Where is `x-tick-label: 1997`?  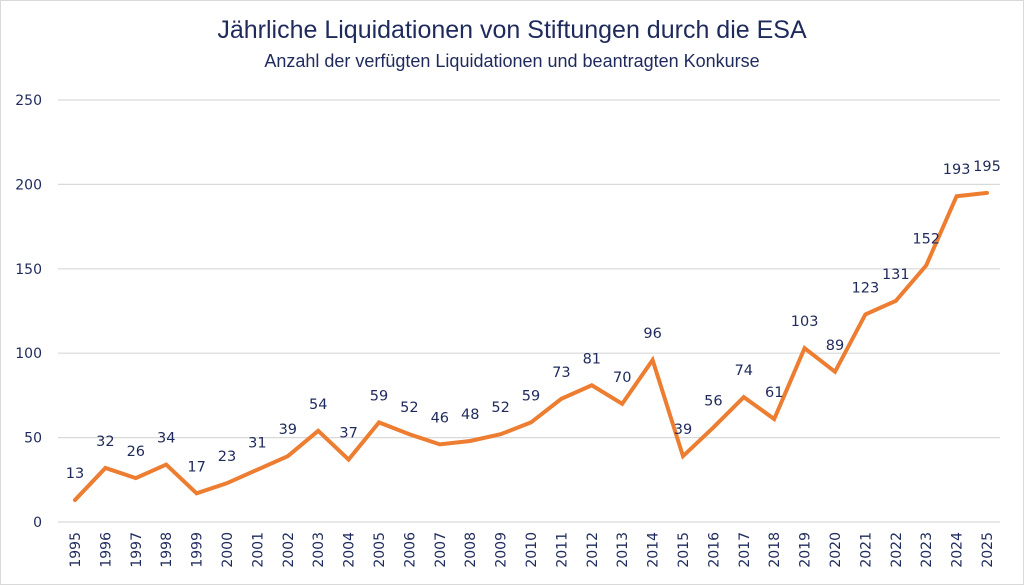 x-tick-label: 1997 is located at coordinates (137, 550).